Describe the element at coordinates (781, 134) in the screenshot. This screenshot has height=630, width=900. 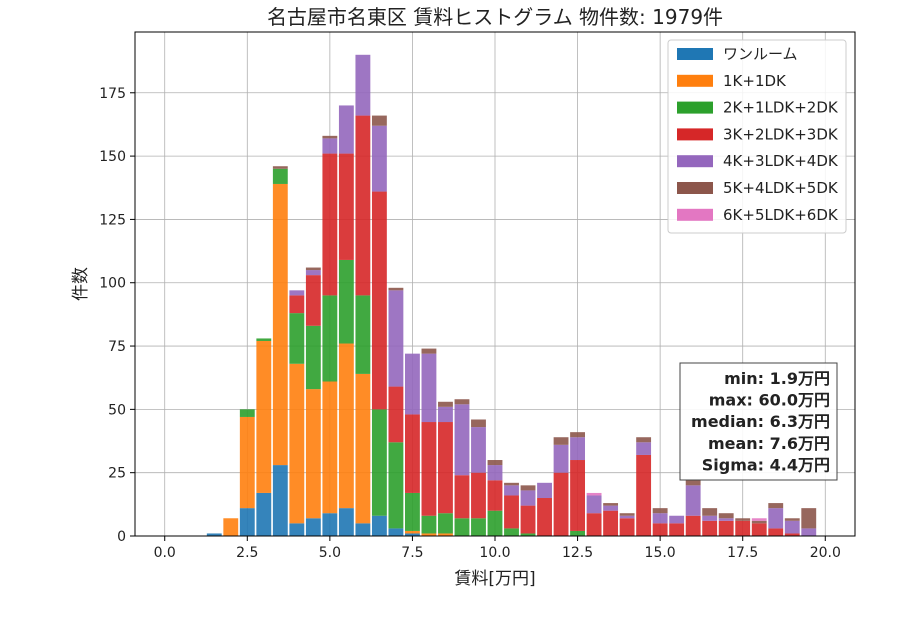
I see `legend-label: 3K+2LDK+3DK` at that location.